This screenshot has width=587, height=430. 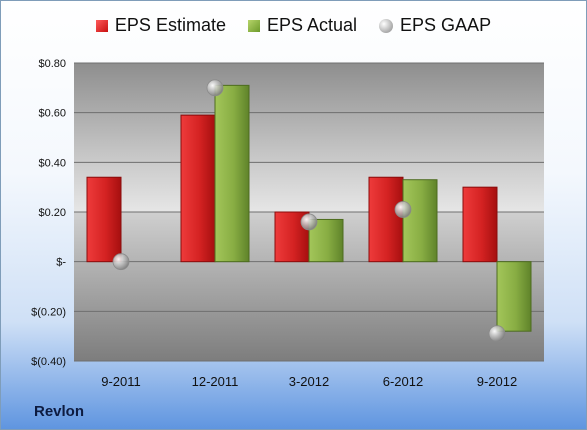 I want to click on legend-item-eps-estimate: EPS Estimate, so click(x=160, y=25).